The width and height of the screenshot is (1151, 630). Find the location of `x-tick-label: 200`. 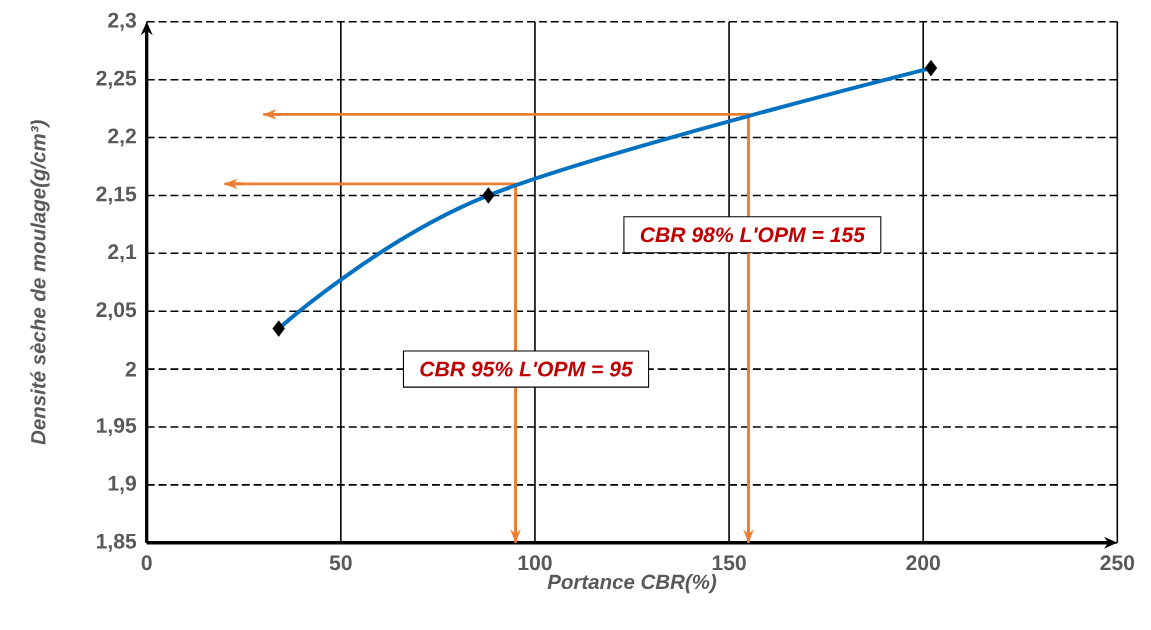

x-tick-label: 200 is located at coordinates (923, 563).